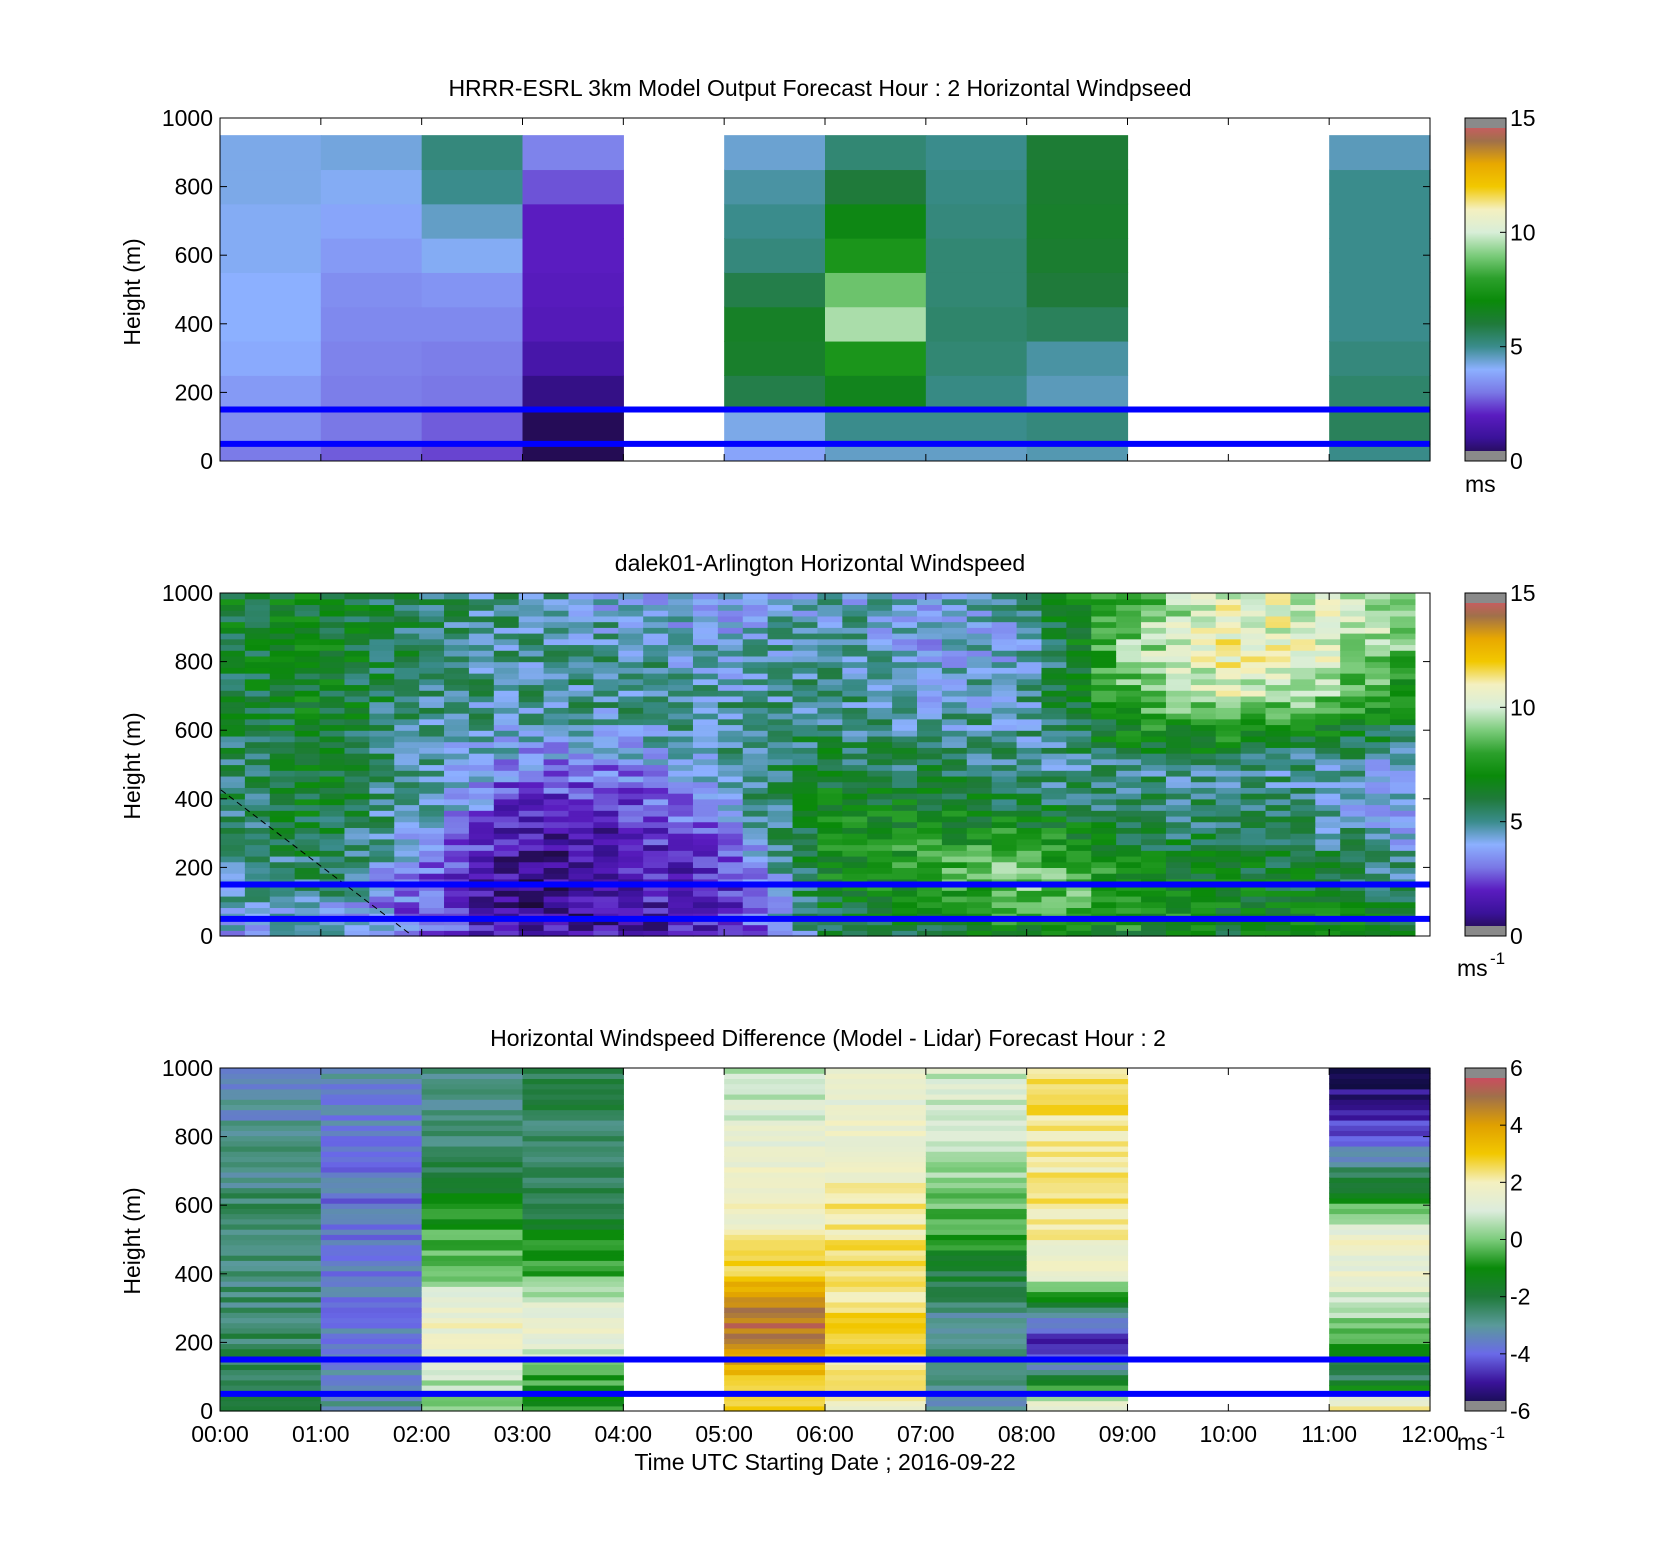 This screenshot has width=1680, height=1561. I want to click on x-tick-label: 04:00, so click(624, 1434).